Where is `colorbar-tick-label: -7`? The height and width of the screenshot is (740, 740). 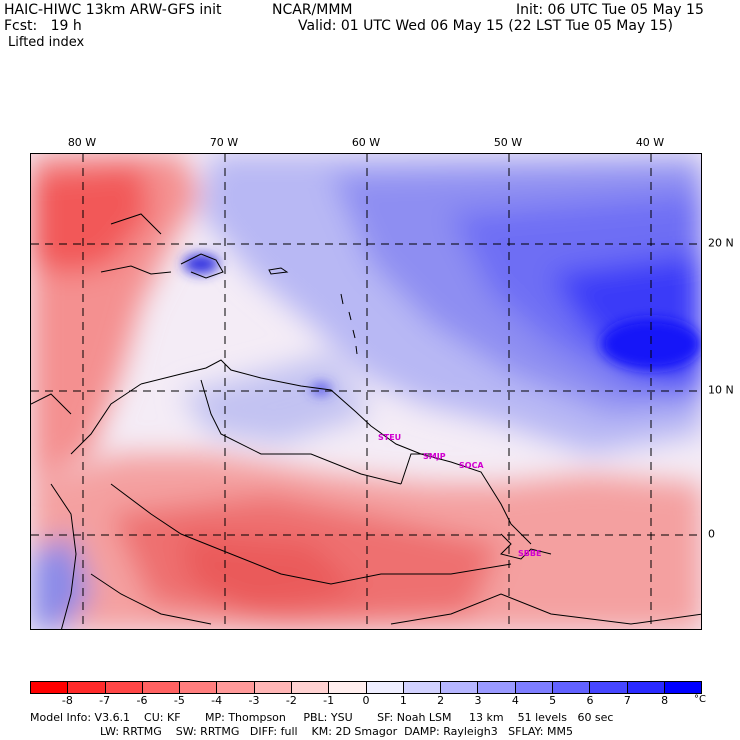 colorbar-tick-label: -7 is located at coordinates (105, 700).